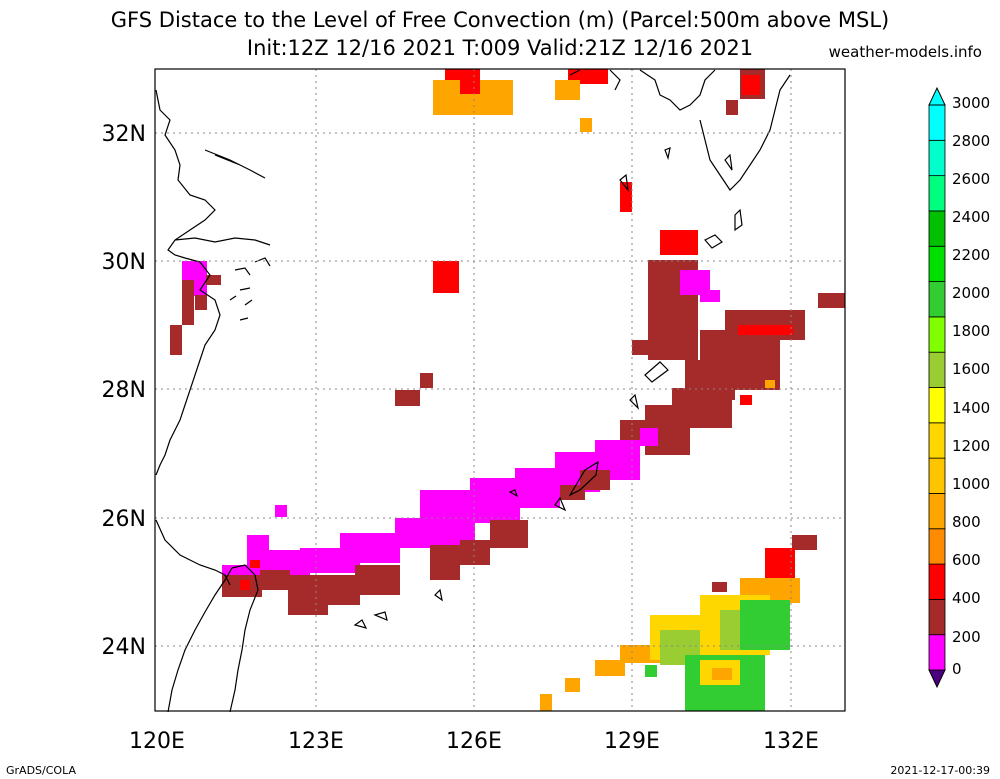 The width and height of the screenshot is (1000, 779). Describe the element at coordinates (250, 289) in the screenshot. I see `zhoushan-islands` at that location.